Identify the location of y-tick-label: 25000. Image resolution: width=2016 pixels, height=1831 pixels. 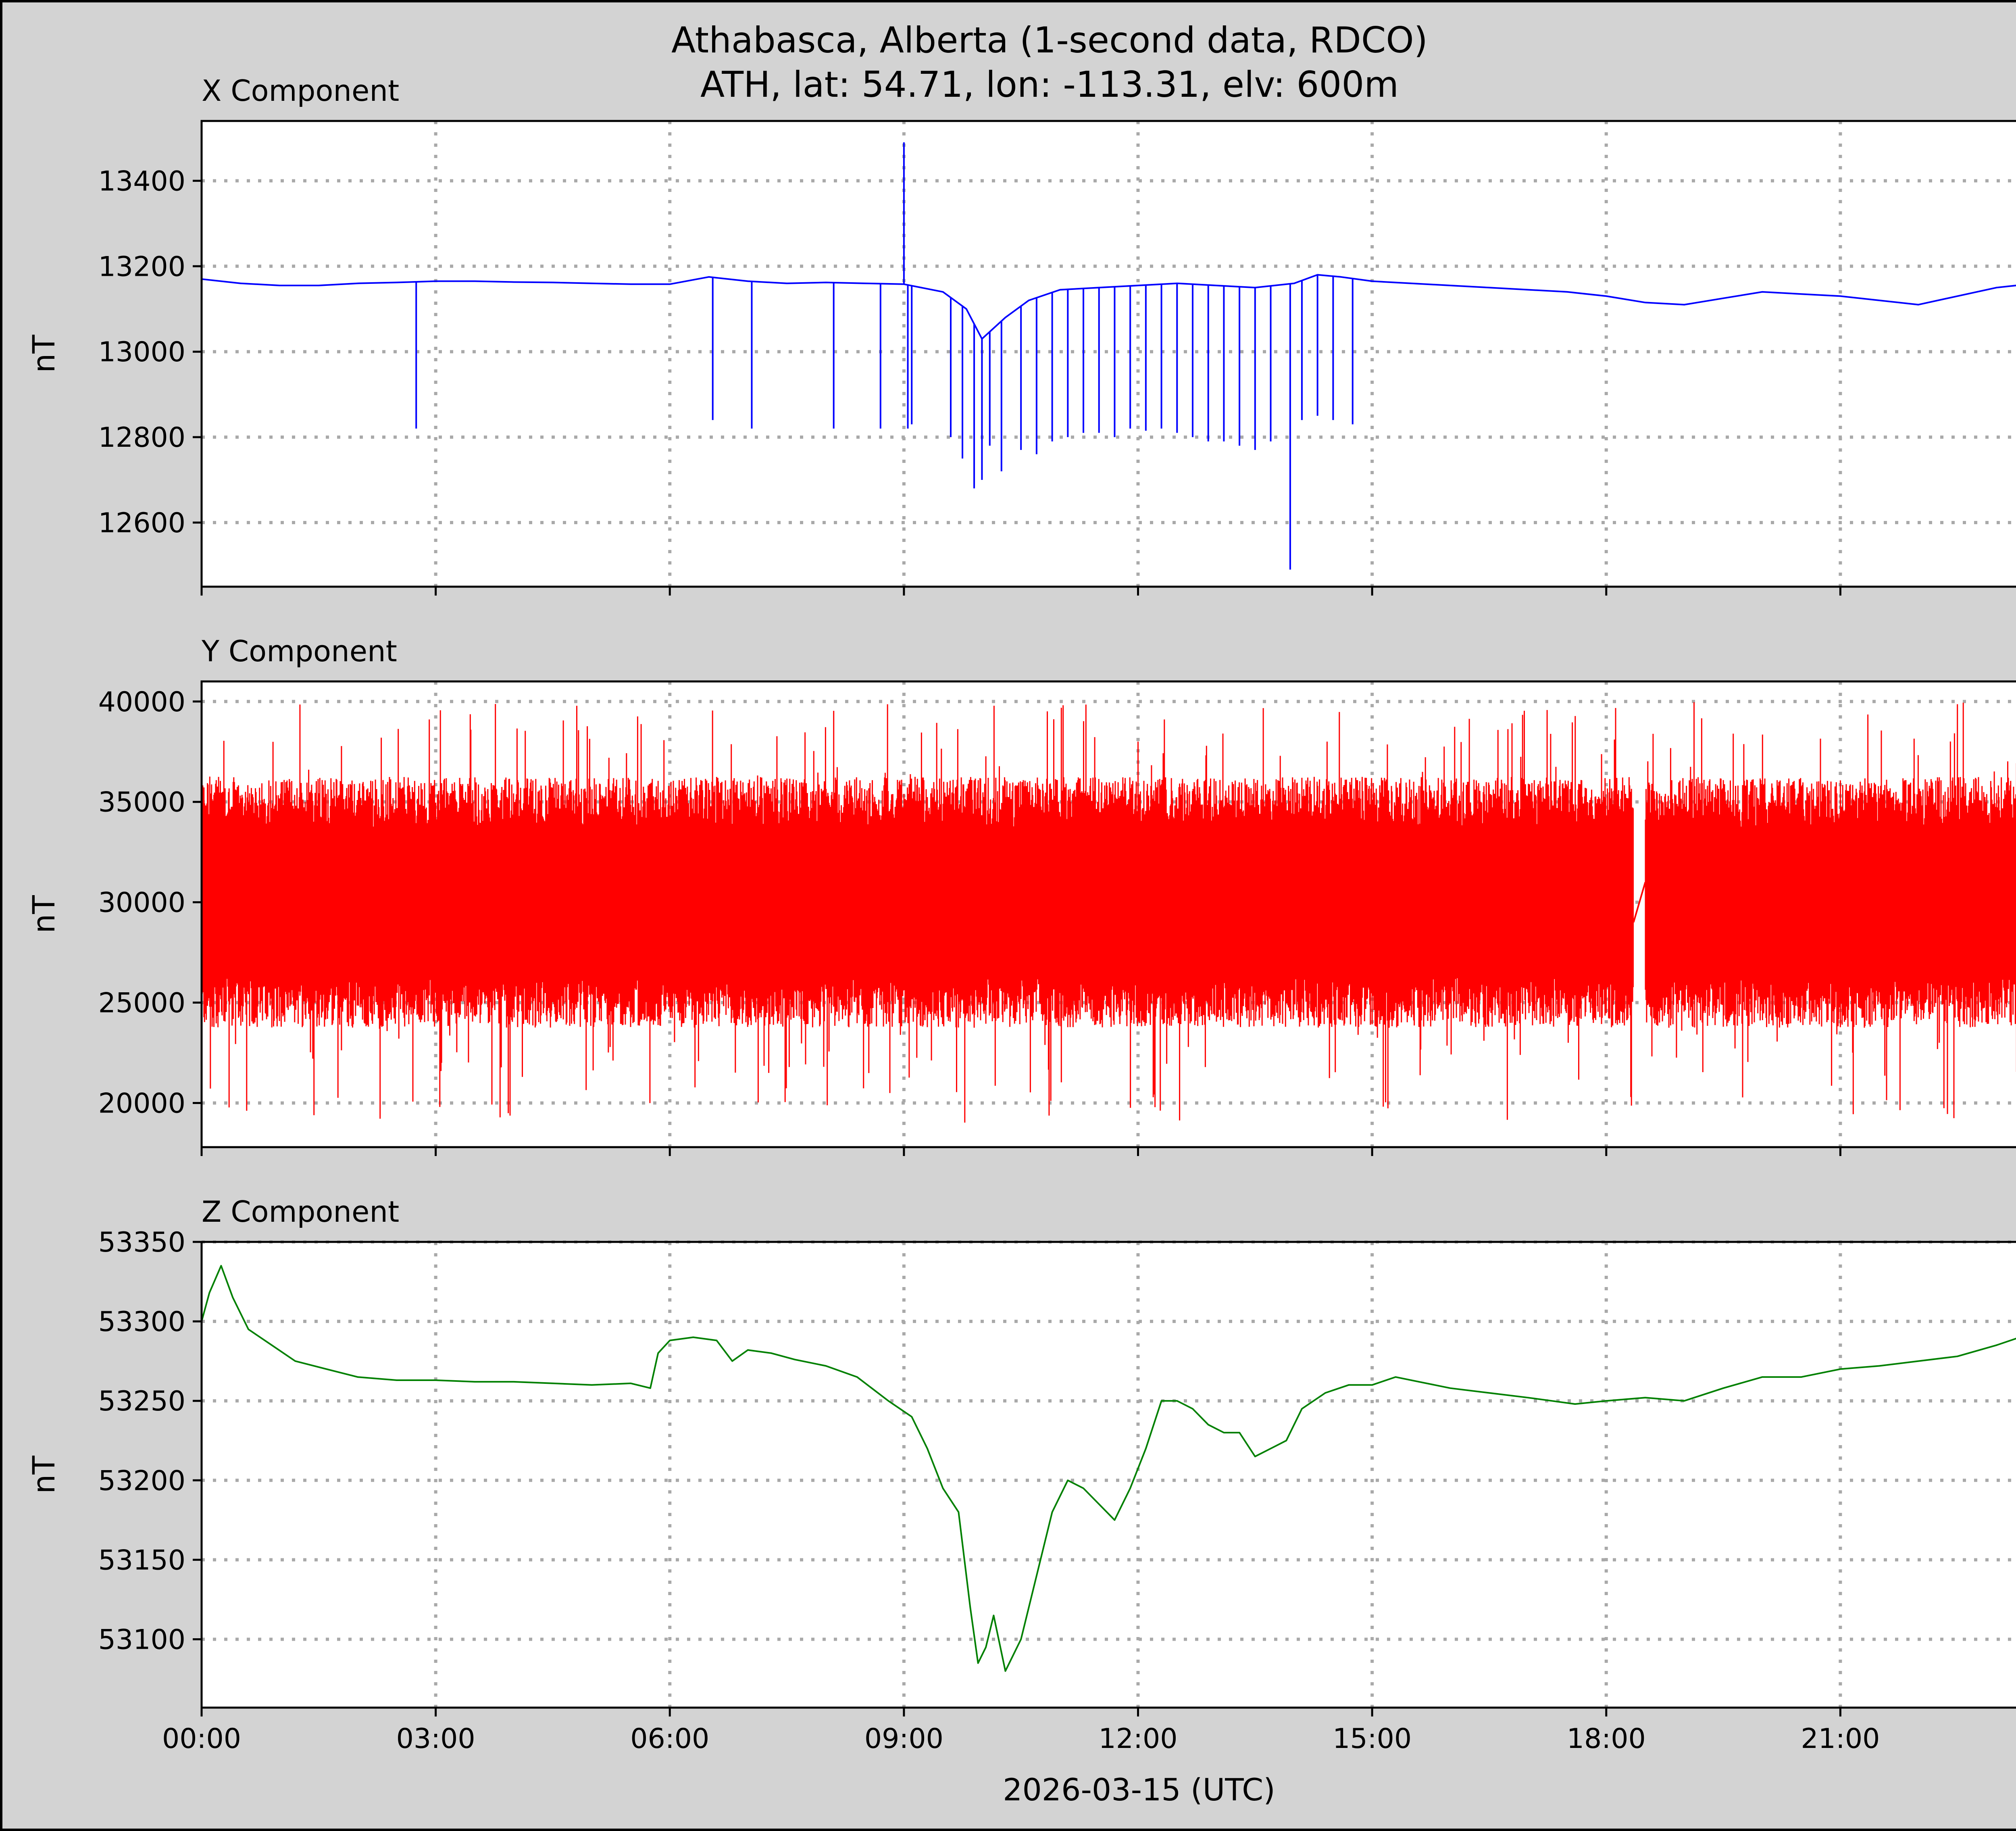
(141, 1003).